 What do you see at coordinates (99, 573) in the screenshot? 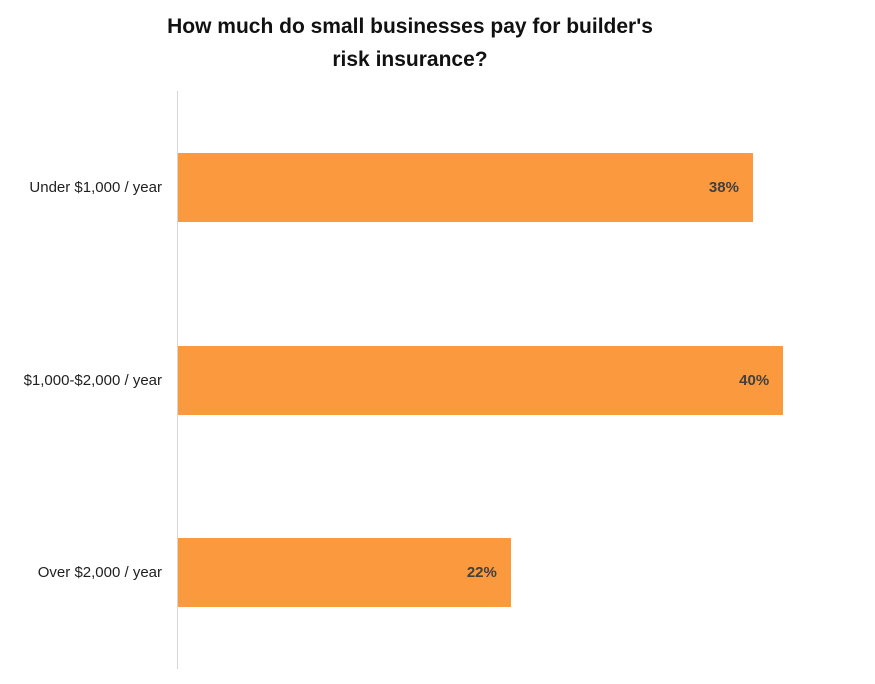
I see `category-label-over-2000: Over $2,000 / year` at bounding box center [99, 573].